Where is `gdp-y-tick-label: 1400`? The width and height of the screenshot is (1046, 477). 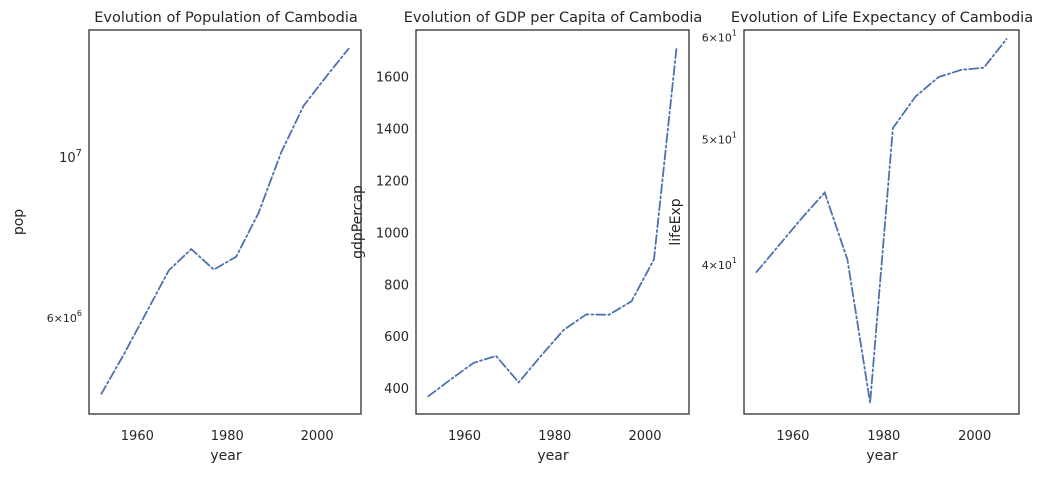
gdp-y-tick-label: 1400 is located at coordinates (392, 130).